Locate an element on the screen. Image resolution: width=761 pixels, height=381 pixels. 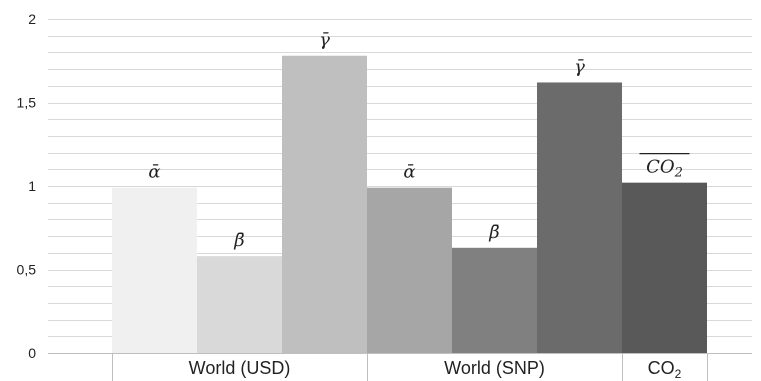
bar-label: CO2 is located at coordinates (664, 169).